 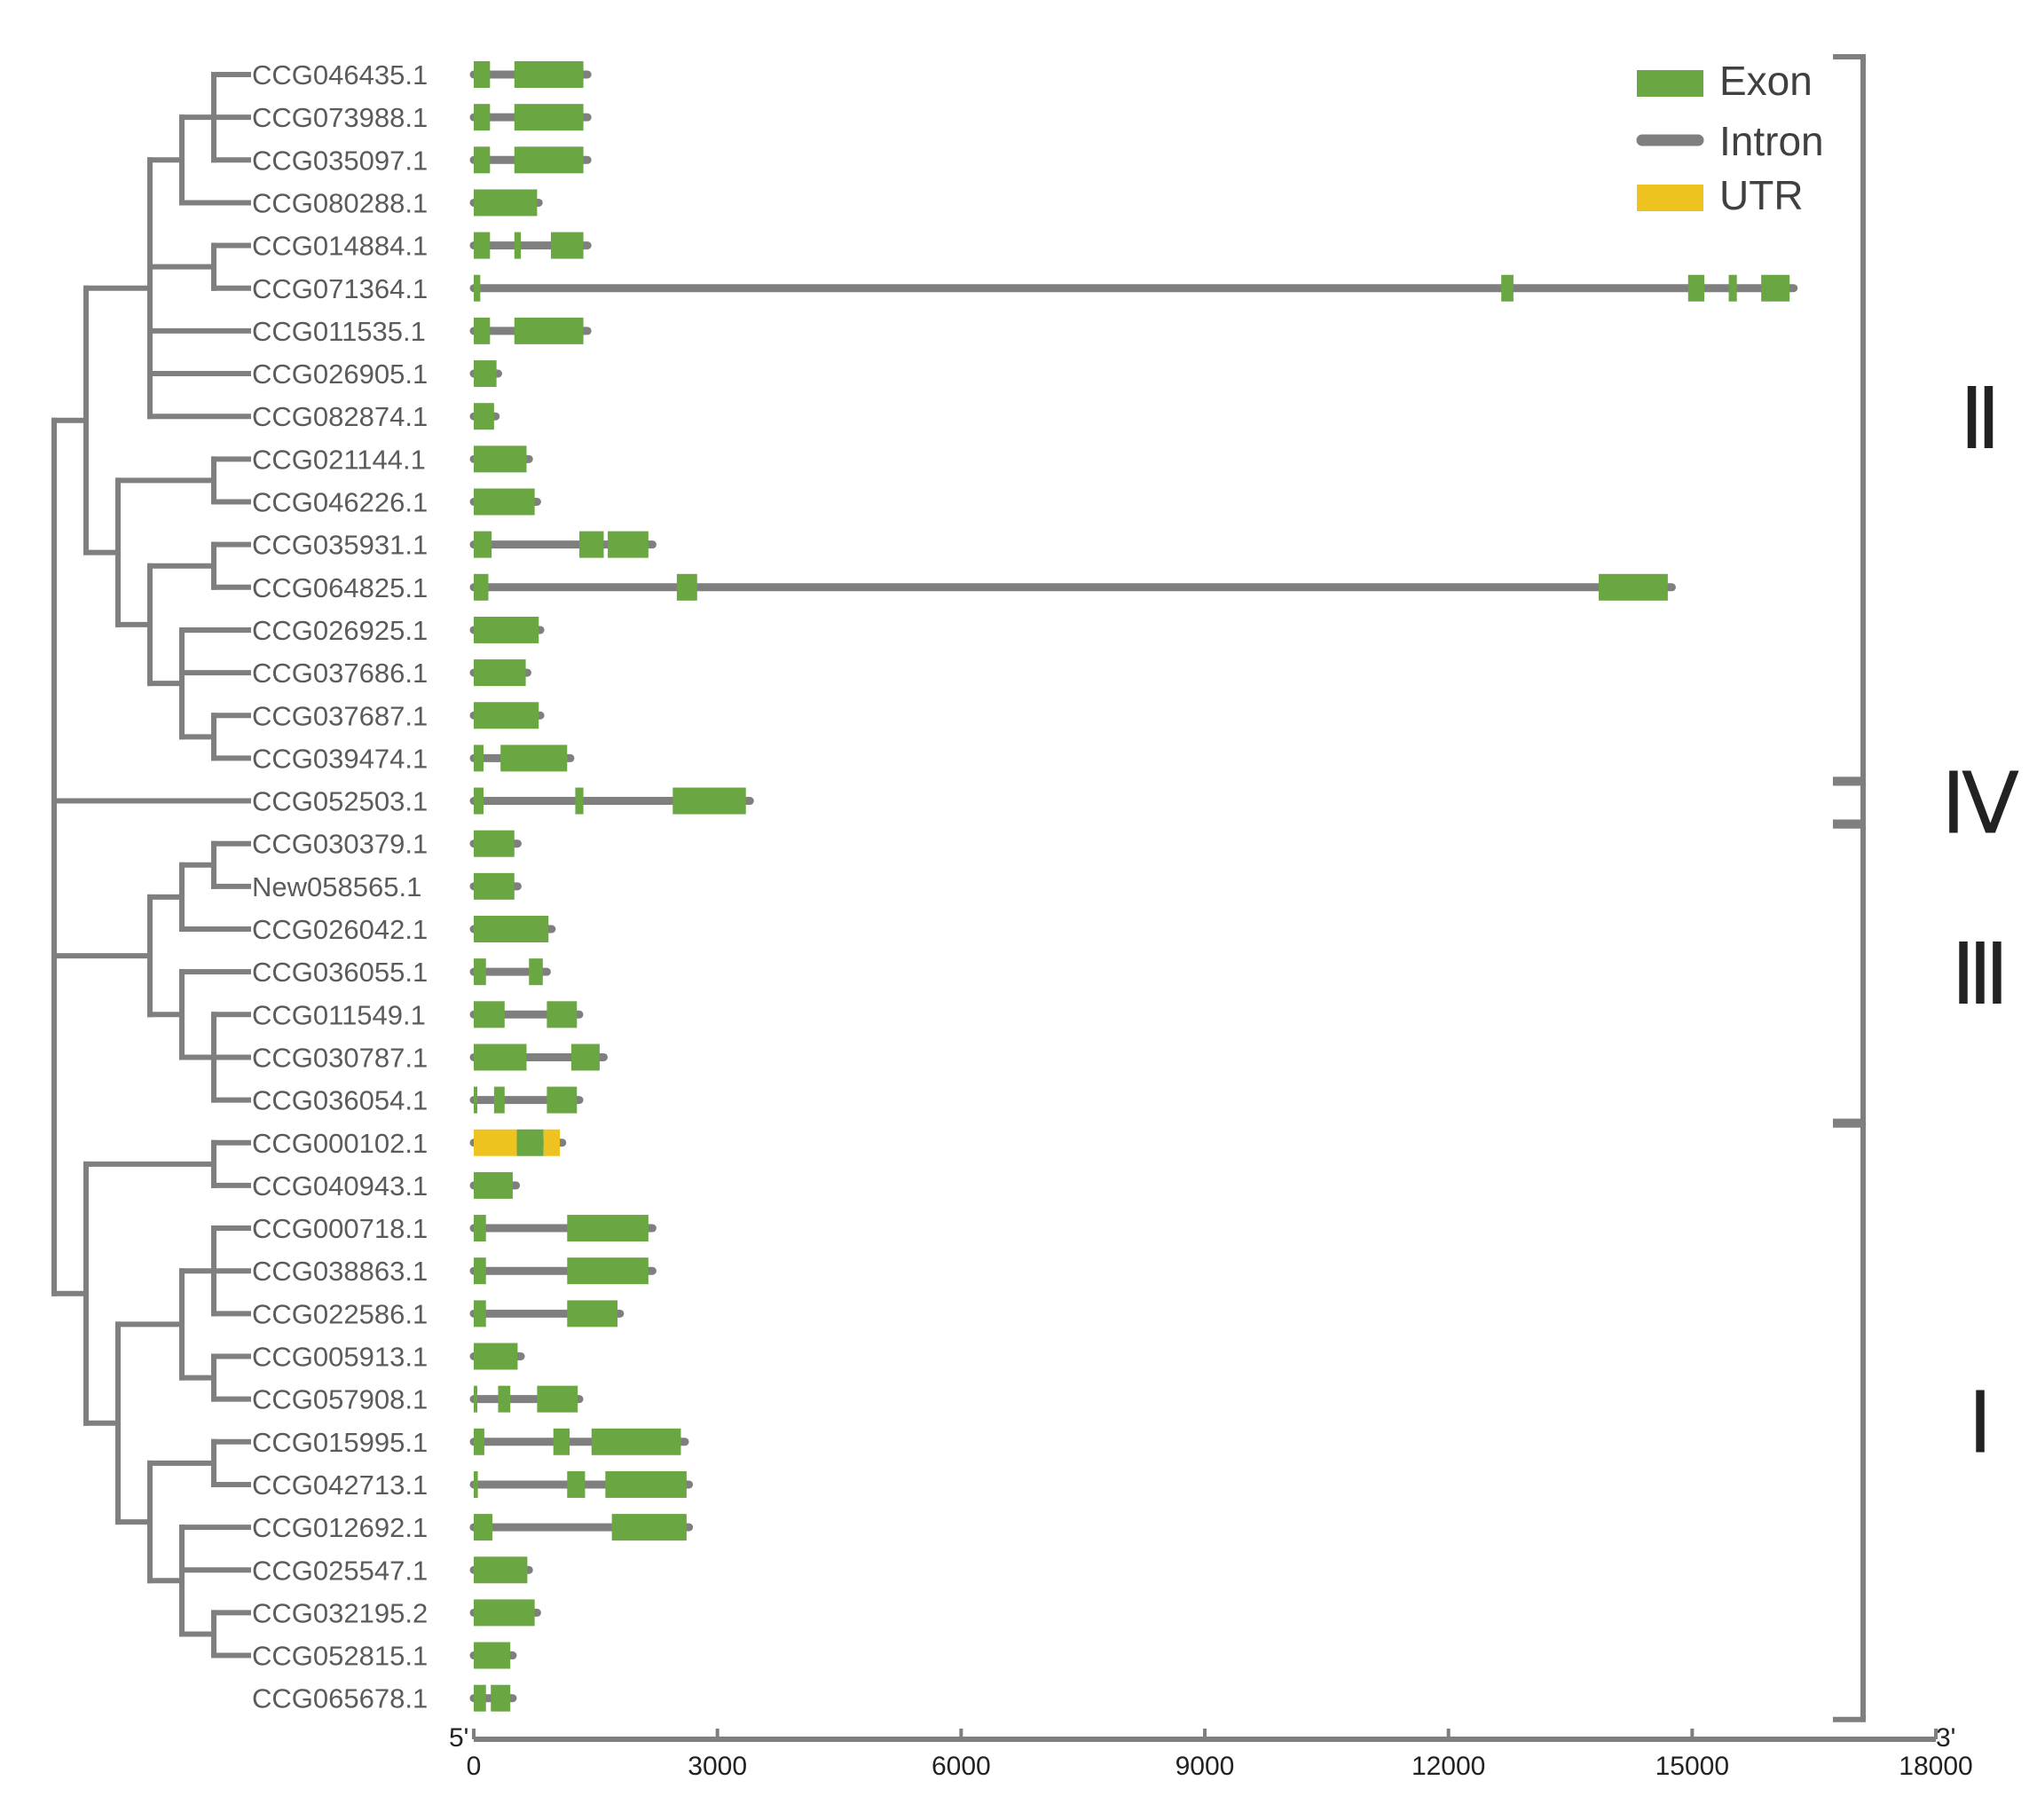 What do you see at coordinates (1927, 888) in the screenshot?
I see `group-brackets: Ⅱ Ⅳ Ⅲ Ⅰ` at bounding box center [1927, 888].